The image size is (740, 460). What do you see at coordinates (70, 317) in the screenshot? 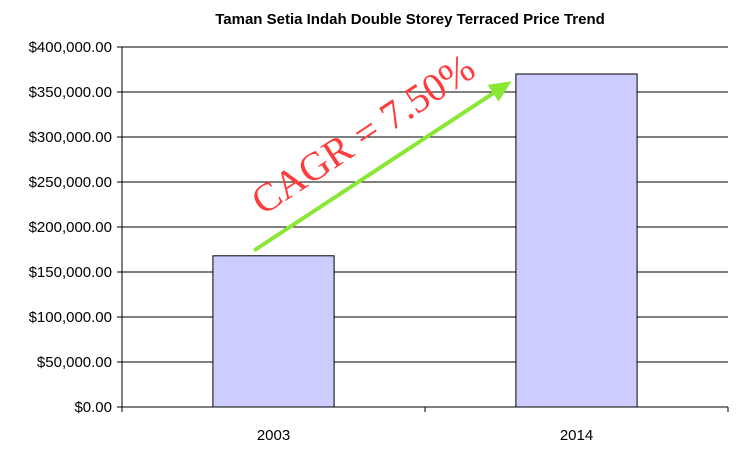
I see `y-tick-label: $100,000.00` at bounding box center [70, 317].